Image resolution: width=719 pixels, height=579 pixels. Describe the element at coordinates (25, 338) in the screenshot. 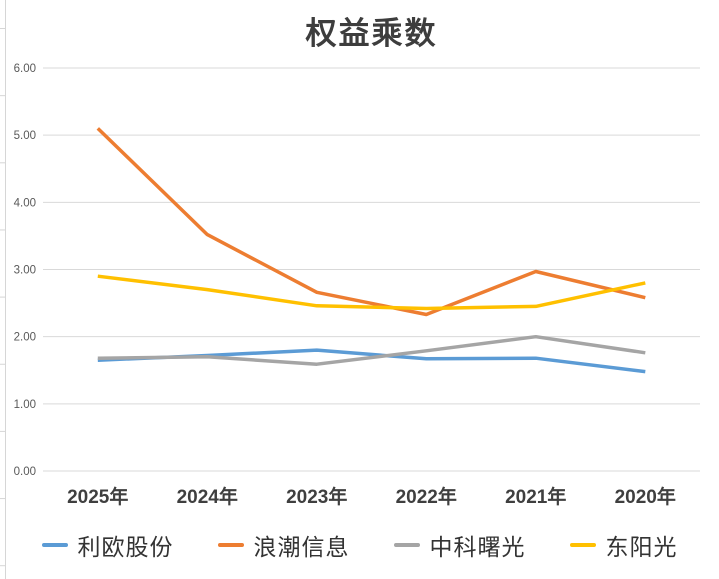

I see `y-tick-label: 2.00` at that location.